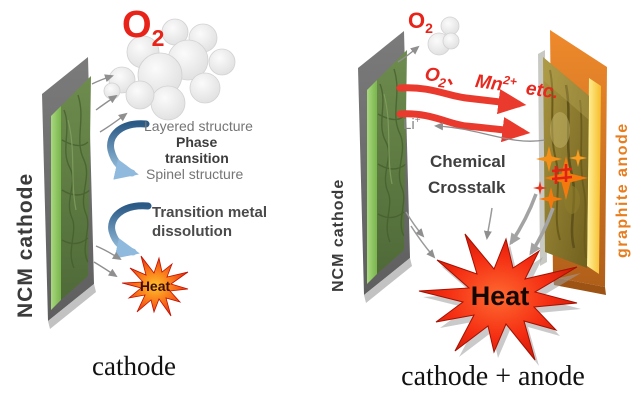 This screenshot has height=404, width=640. I want to click on caption-cathode: cathode, so click(134, 366).